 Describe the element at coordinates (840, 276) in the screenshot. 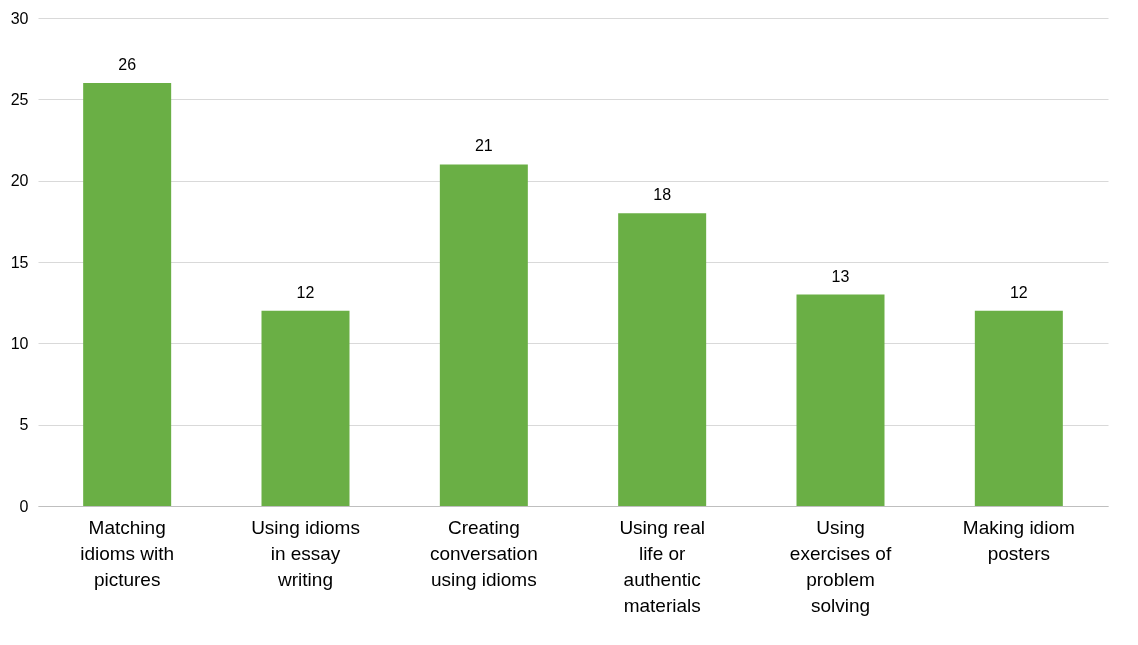

I see `data-label: 13` at that location.